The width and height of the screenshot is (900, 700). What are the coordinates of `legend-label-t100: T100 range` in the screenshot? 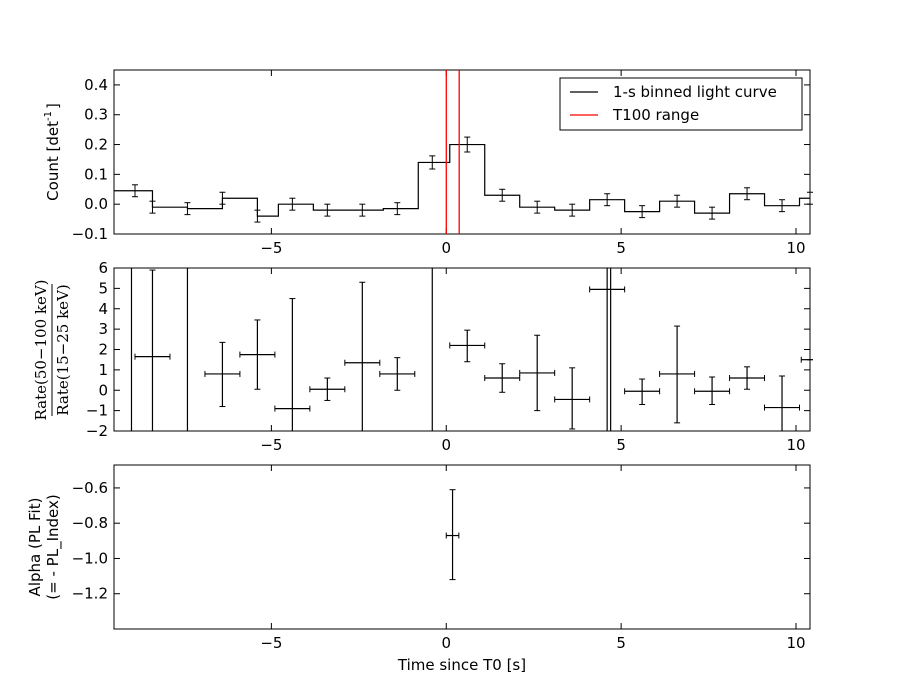 It's located at (655, 115).